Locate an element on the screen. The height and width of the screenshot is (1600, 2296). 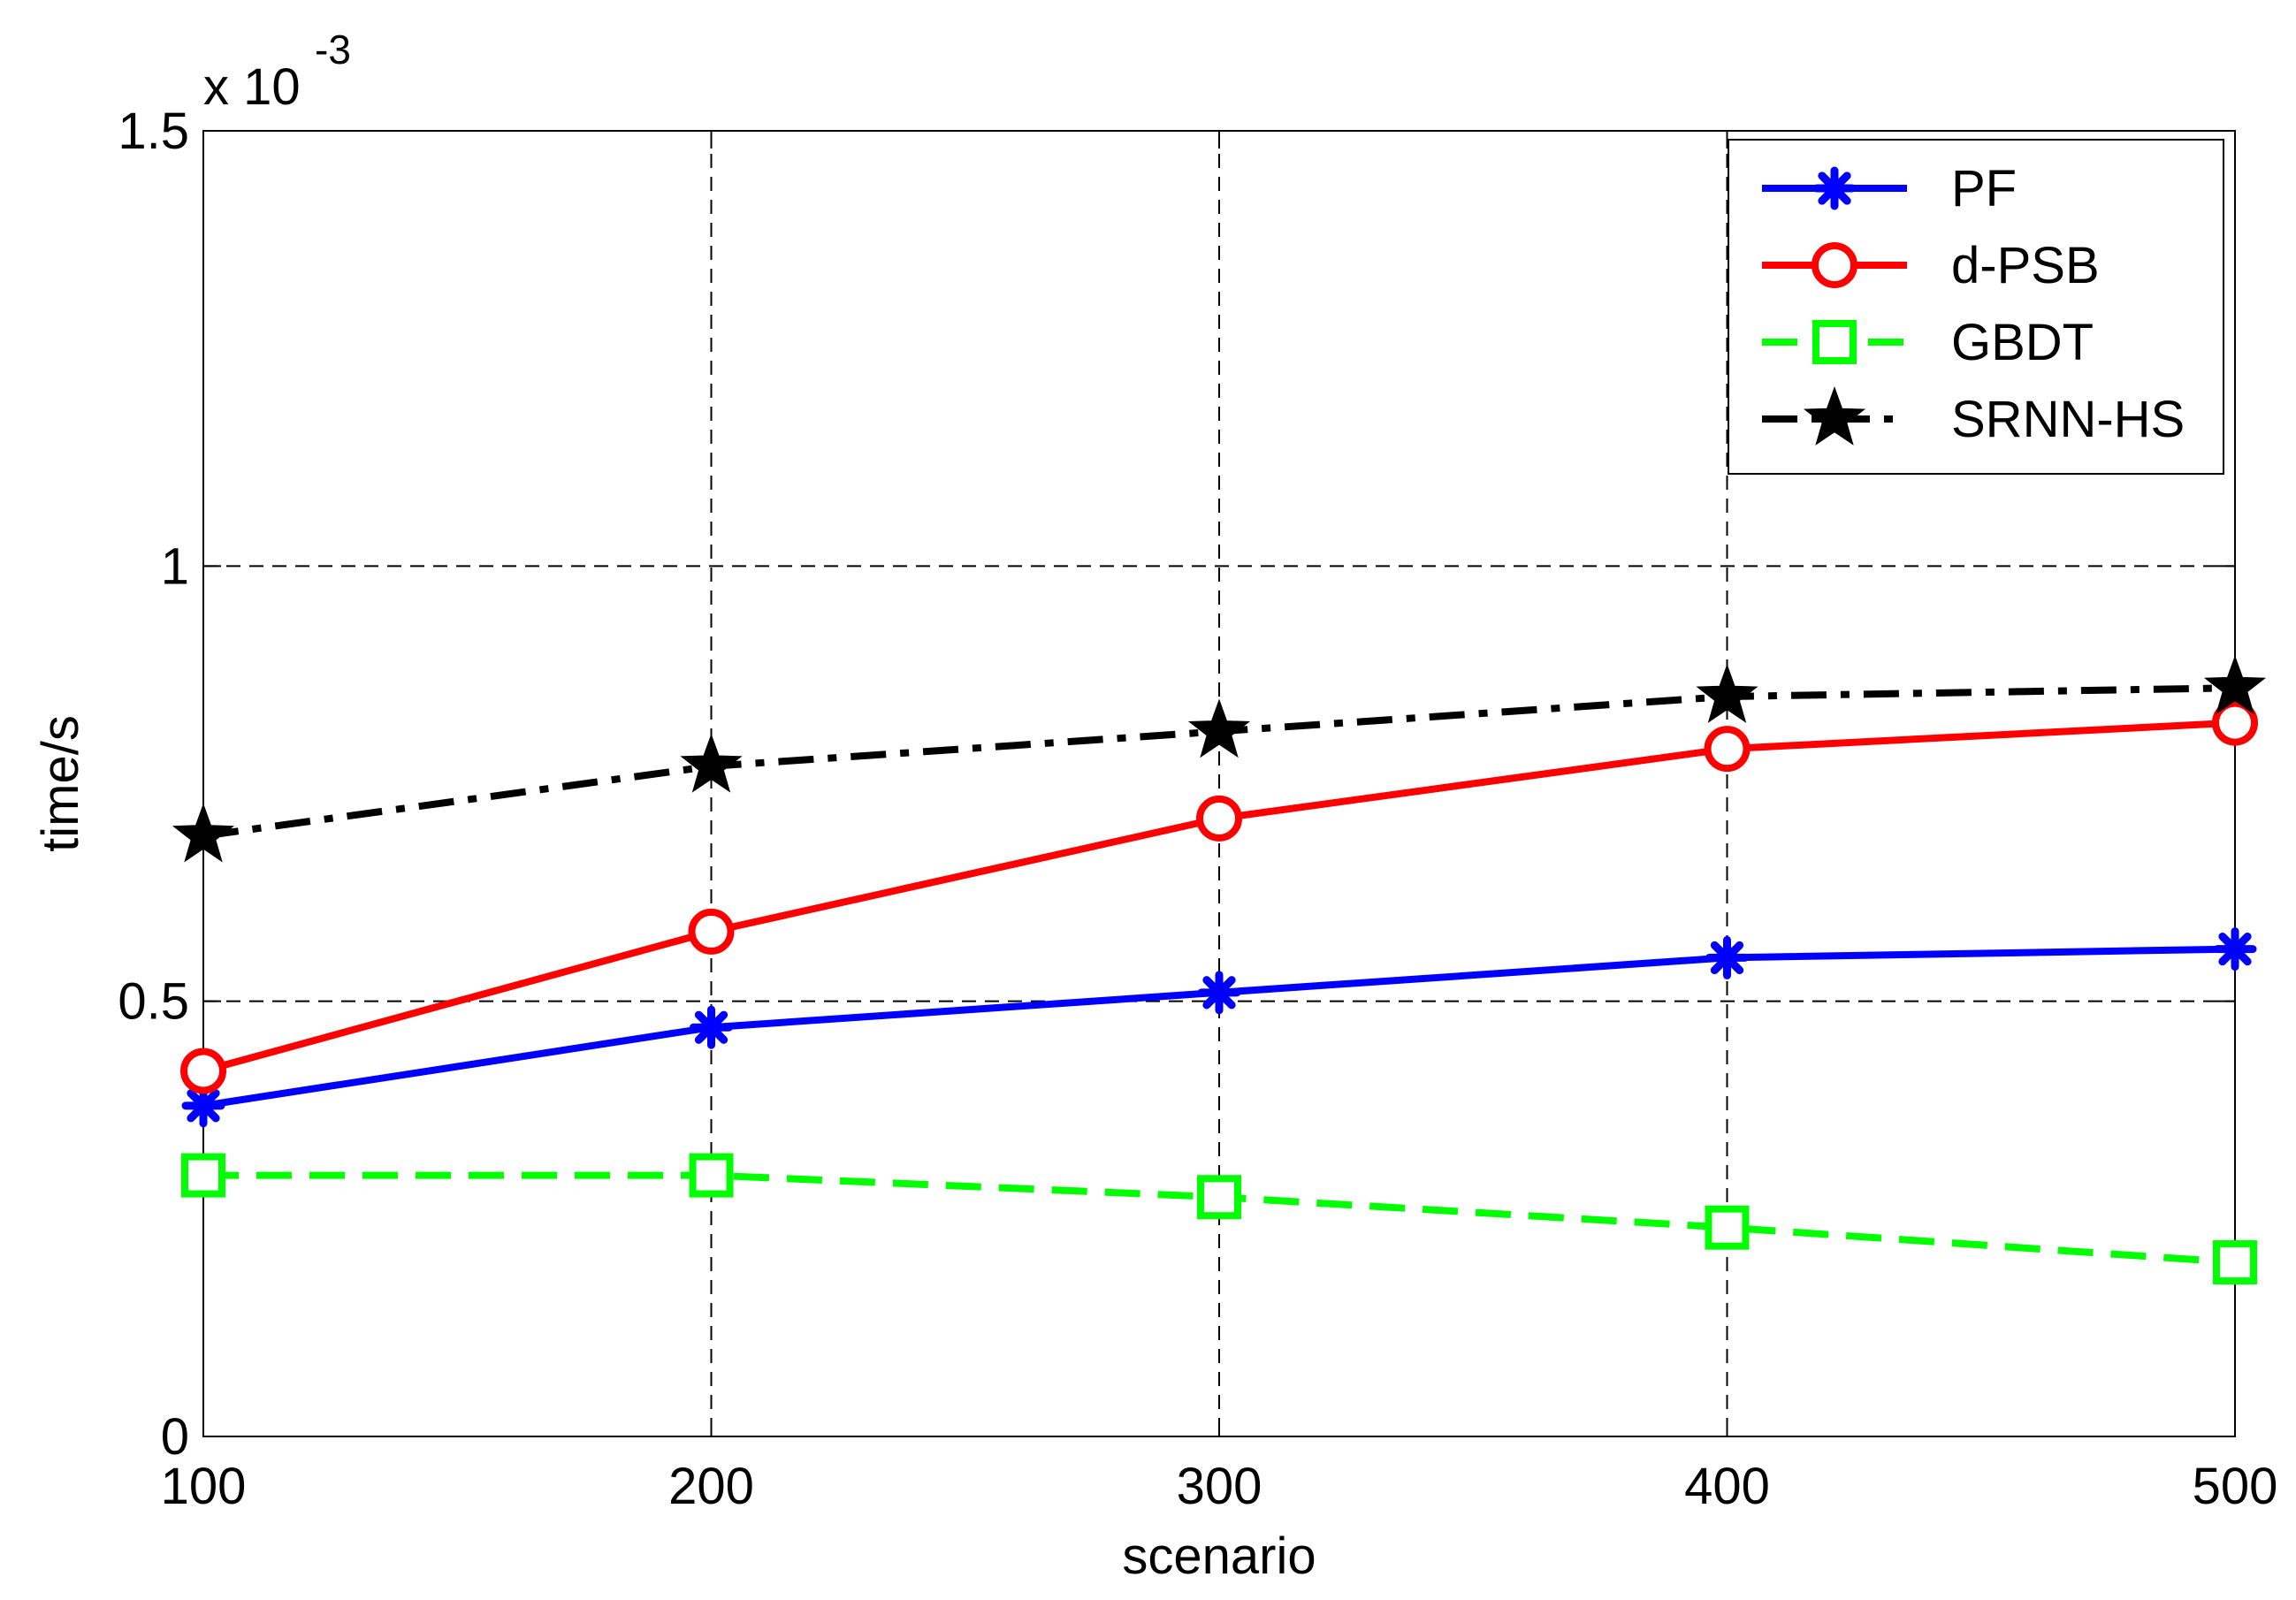
series-GBDT is located at coordinates (1219, 1219).